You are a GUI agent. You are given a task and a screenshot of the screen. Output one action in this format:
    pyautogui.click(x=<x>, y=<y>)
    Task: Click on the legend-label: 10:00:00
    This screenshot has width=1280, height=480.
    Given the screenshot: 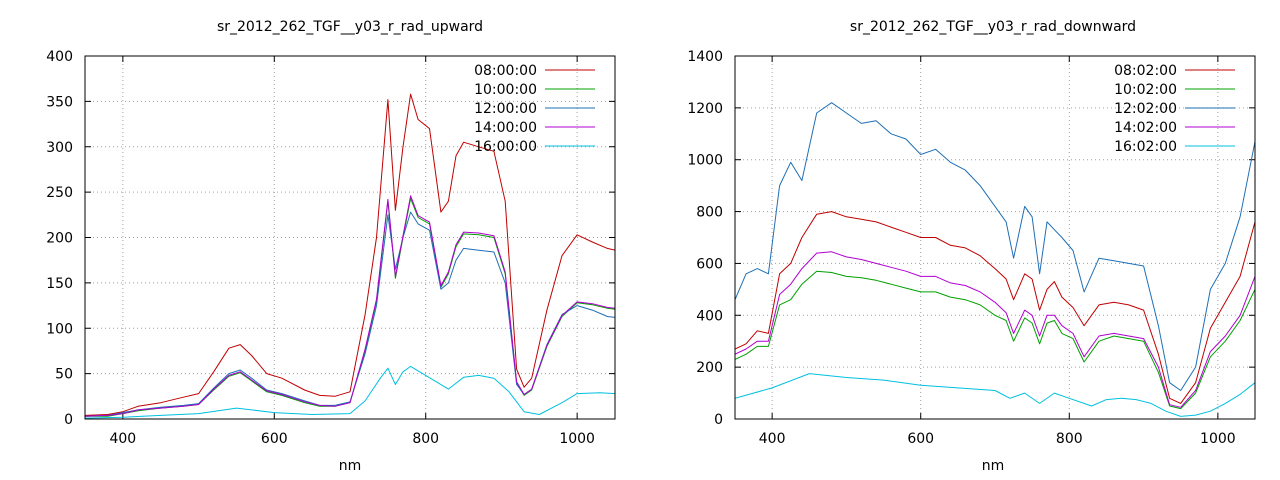 What is the action you would take?
    pyautogui.click(x=505, y=90)
    